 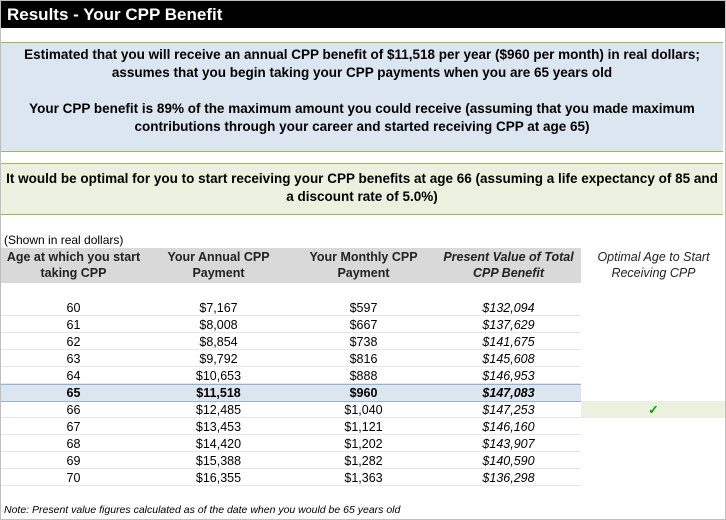 What do you see at coordinates (508, 265) in the screenshot?
I see `column-header: Present Value of Total CPP Benefit` at bounding box center [508, 265].